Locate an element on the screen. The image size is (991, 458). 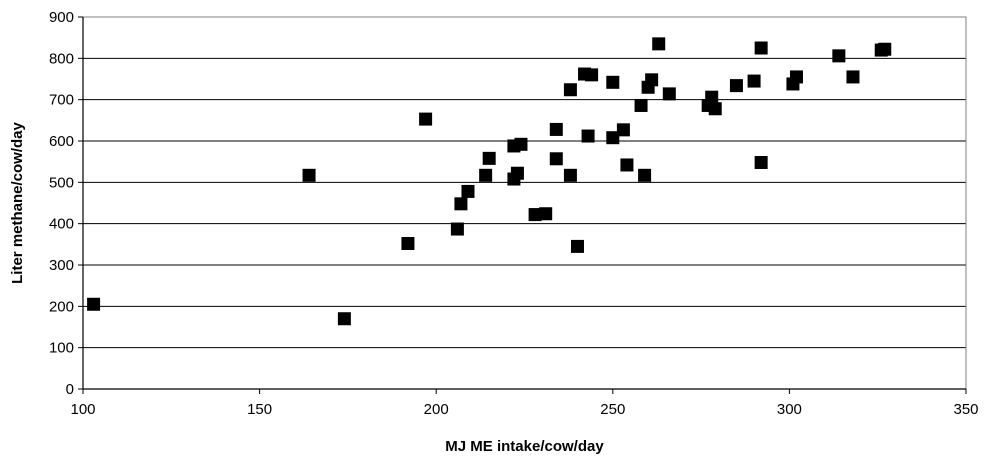
x-tick-label: 200 is located at coordinates (436, 409).